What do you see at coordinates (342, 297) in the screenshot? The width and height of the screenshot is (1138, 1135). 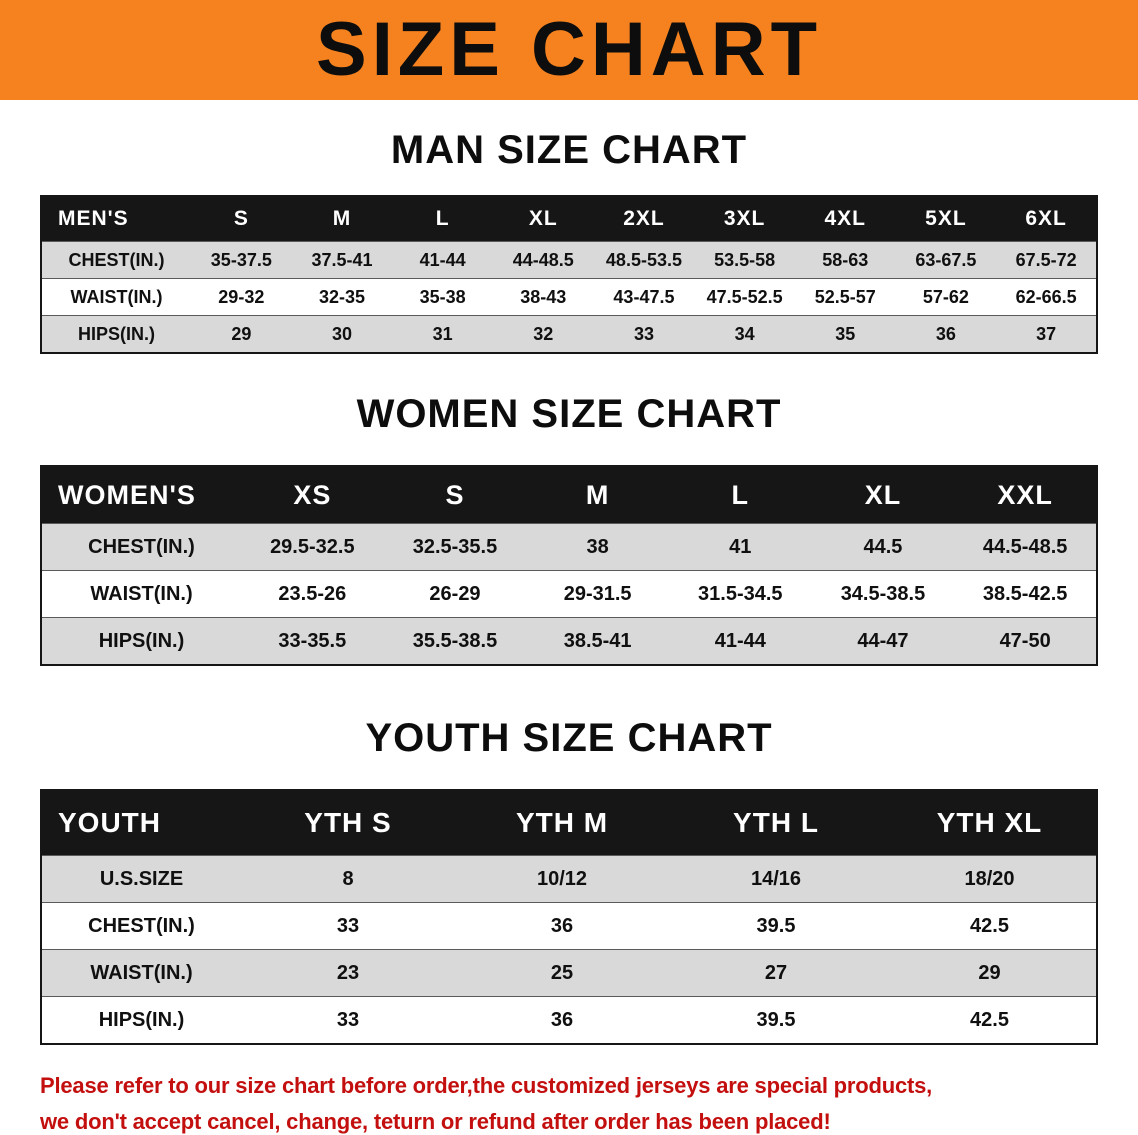 I see `table-cell: 32-35` at bounding box center [342, 297].